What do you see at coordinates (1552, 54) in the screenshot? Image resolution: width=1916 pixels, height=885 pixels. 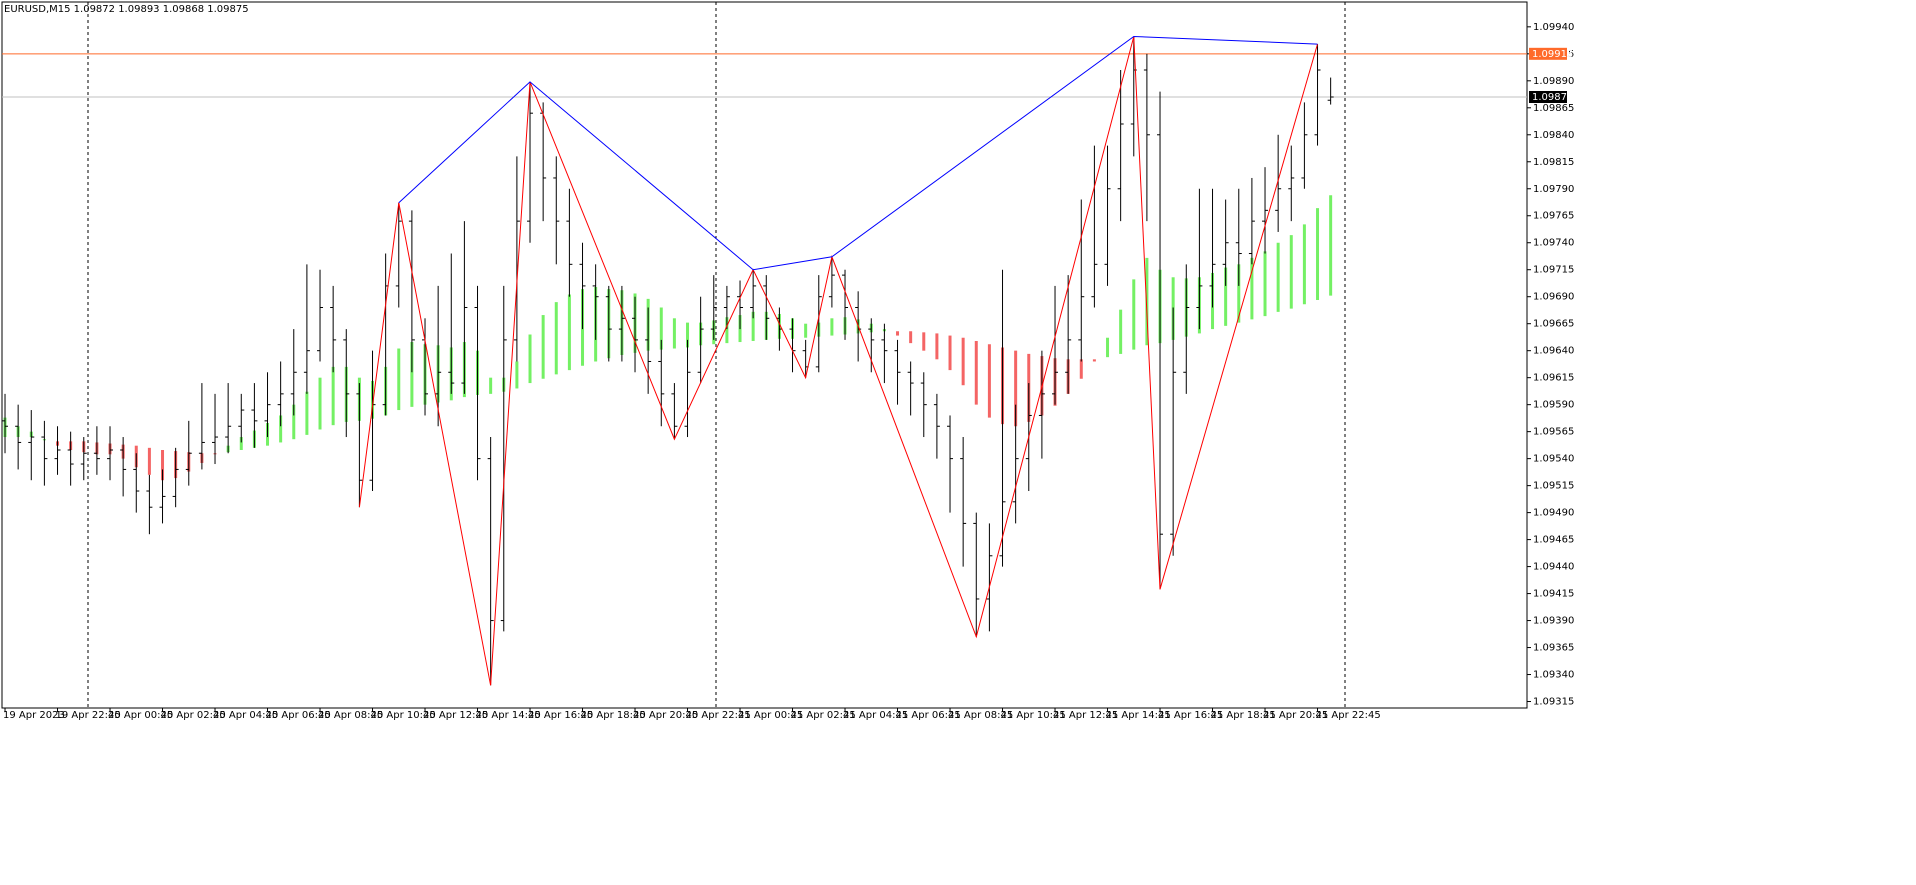 I see `price-label: 1.09915` at bounding box center [1552, 54].